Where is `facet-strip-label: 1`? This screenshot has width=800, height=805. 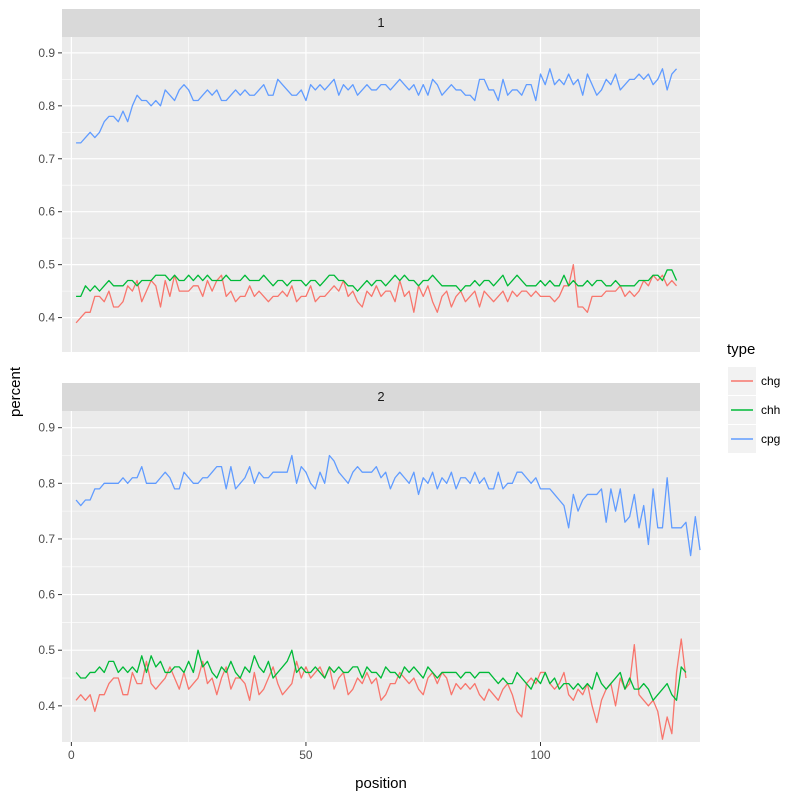 facet-strip-label: 1 is located at coordinates (380, 22).